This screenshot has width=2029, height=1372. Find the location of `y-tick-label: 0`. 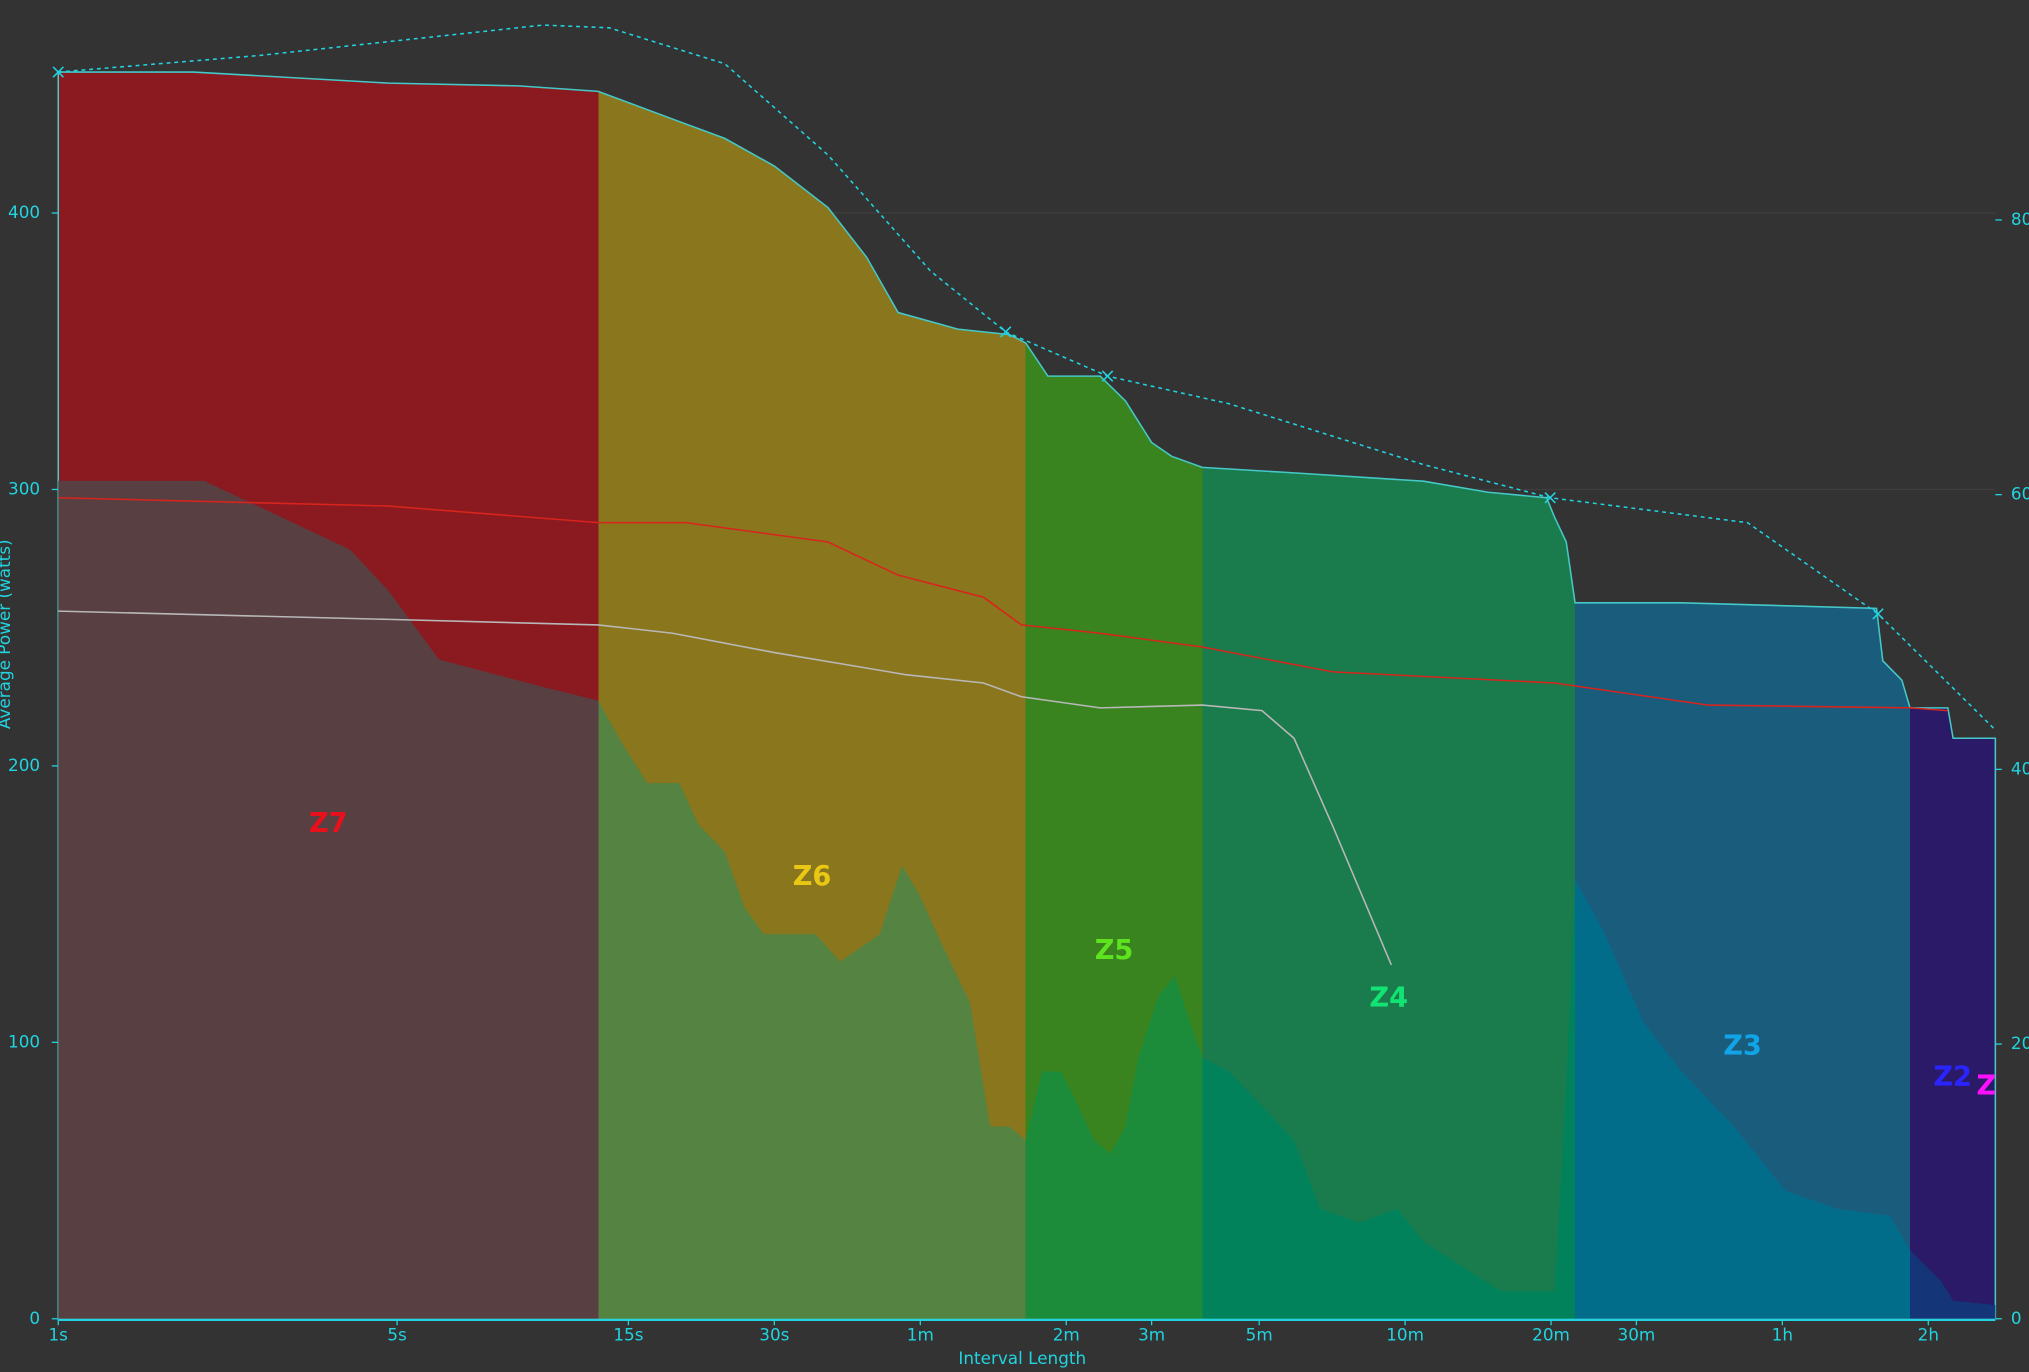

y-tick-label: 0 is located at coordinates (34, 1318).